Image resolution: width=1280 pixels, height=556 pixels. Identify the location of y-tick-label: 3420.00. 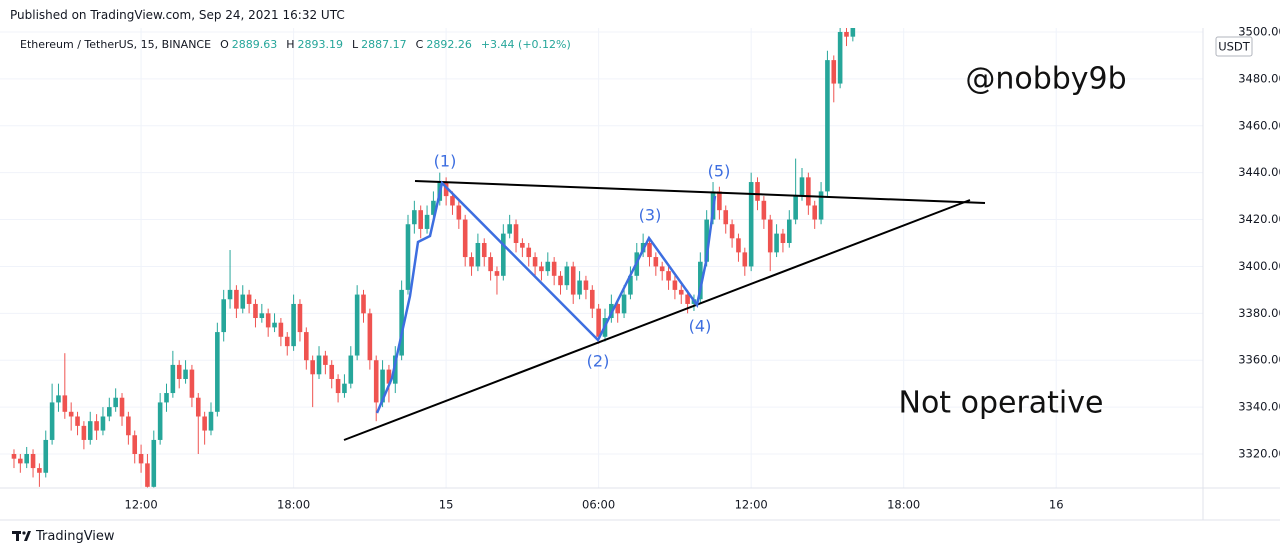
(1259, 219).